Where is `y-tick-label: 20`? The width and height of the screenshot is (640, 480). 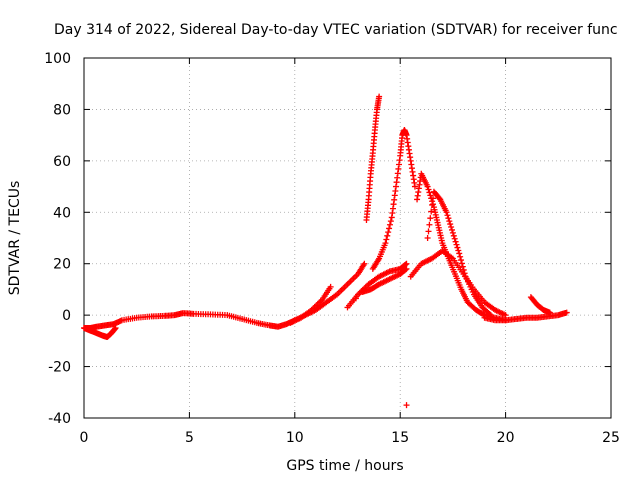 y-tick-label: 20 is located at coordinates (62, 265).